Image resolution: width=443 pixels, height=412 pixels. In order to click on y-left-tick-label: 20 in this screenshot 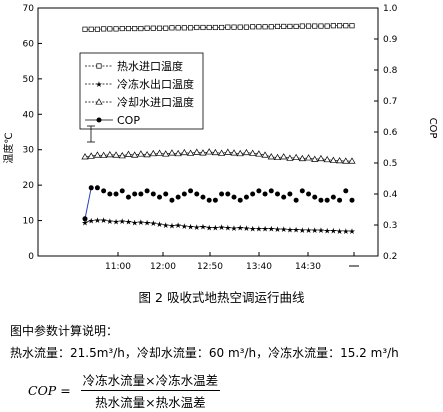, I will do `click(29, 186)`.